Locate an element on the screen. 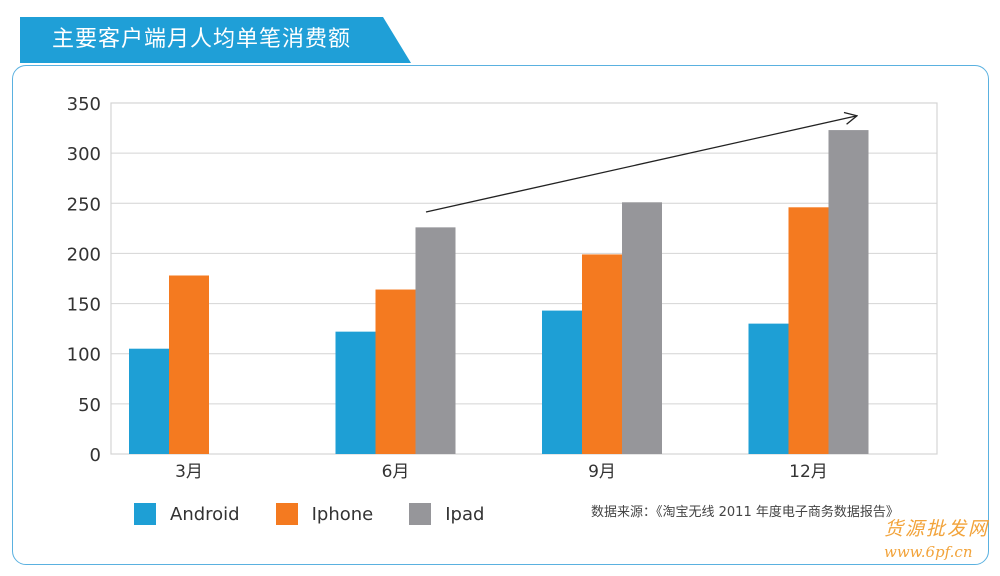 The image size is (1000, 576). legend-label-ipad: Ipad is located at coordinates (465, 514).